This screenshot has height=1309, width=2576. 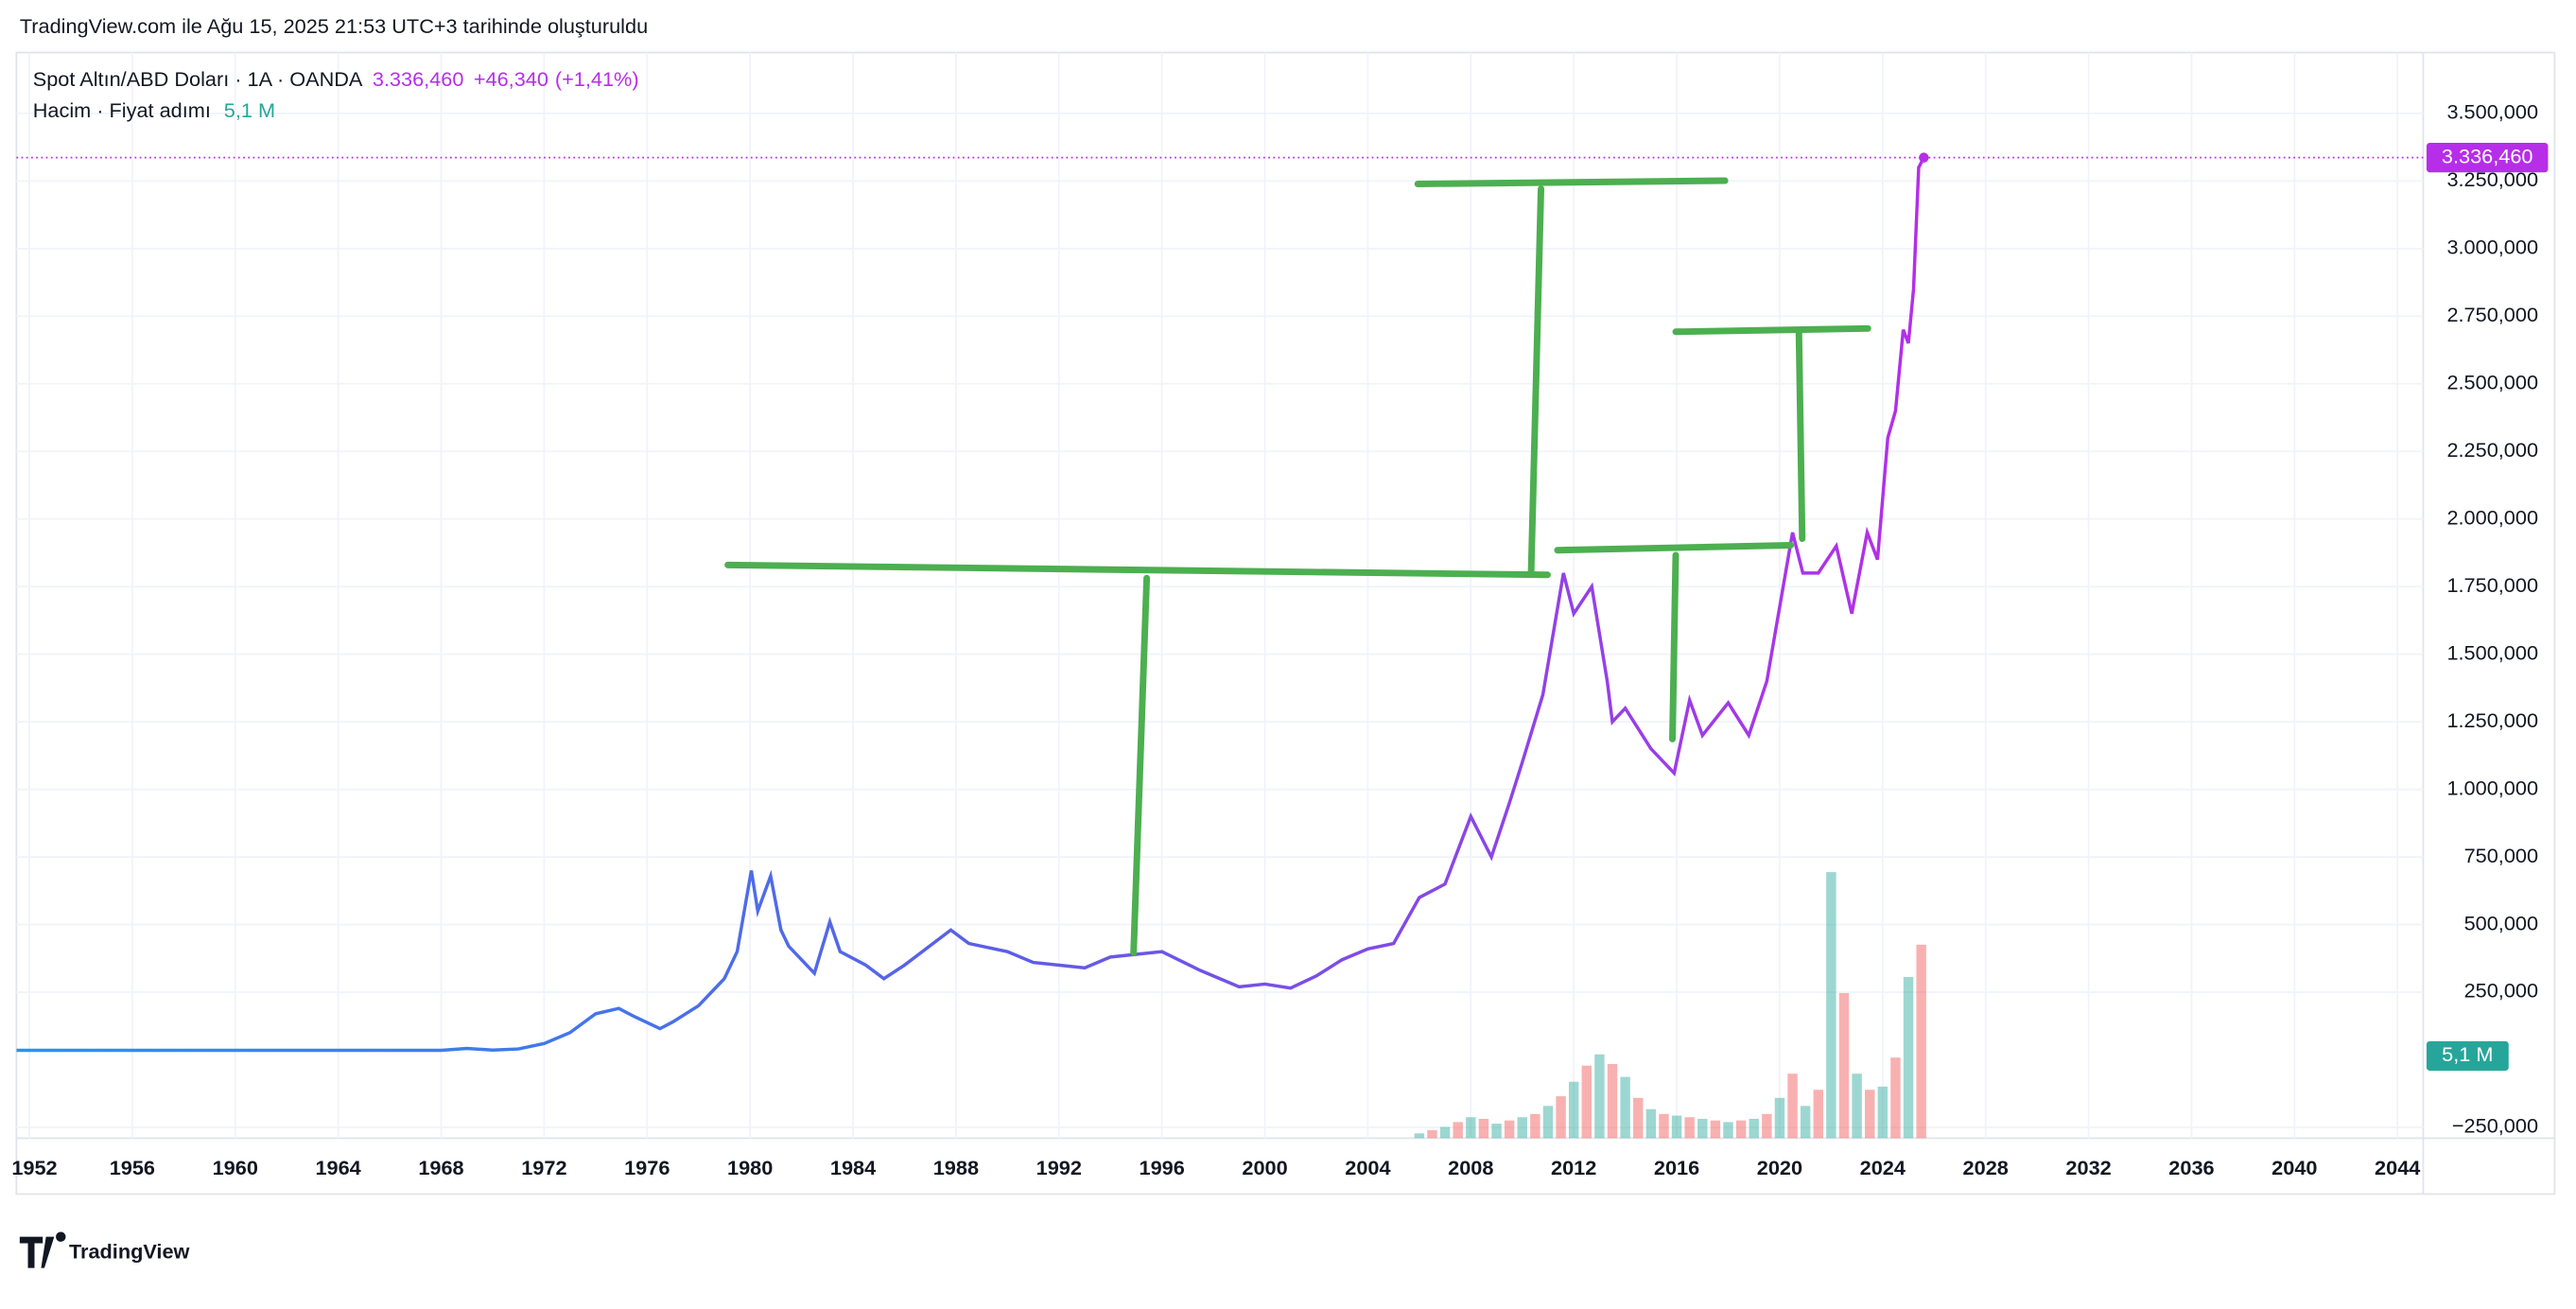 I want to click on x-tick-label: 2024, so click(x=1883, y=1167).